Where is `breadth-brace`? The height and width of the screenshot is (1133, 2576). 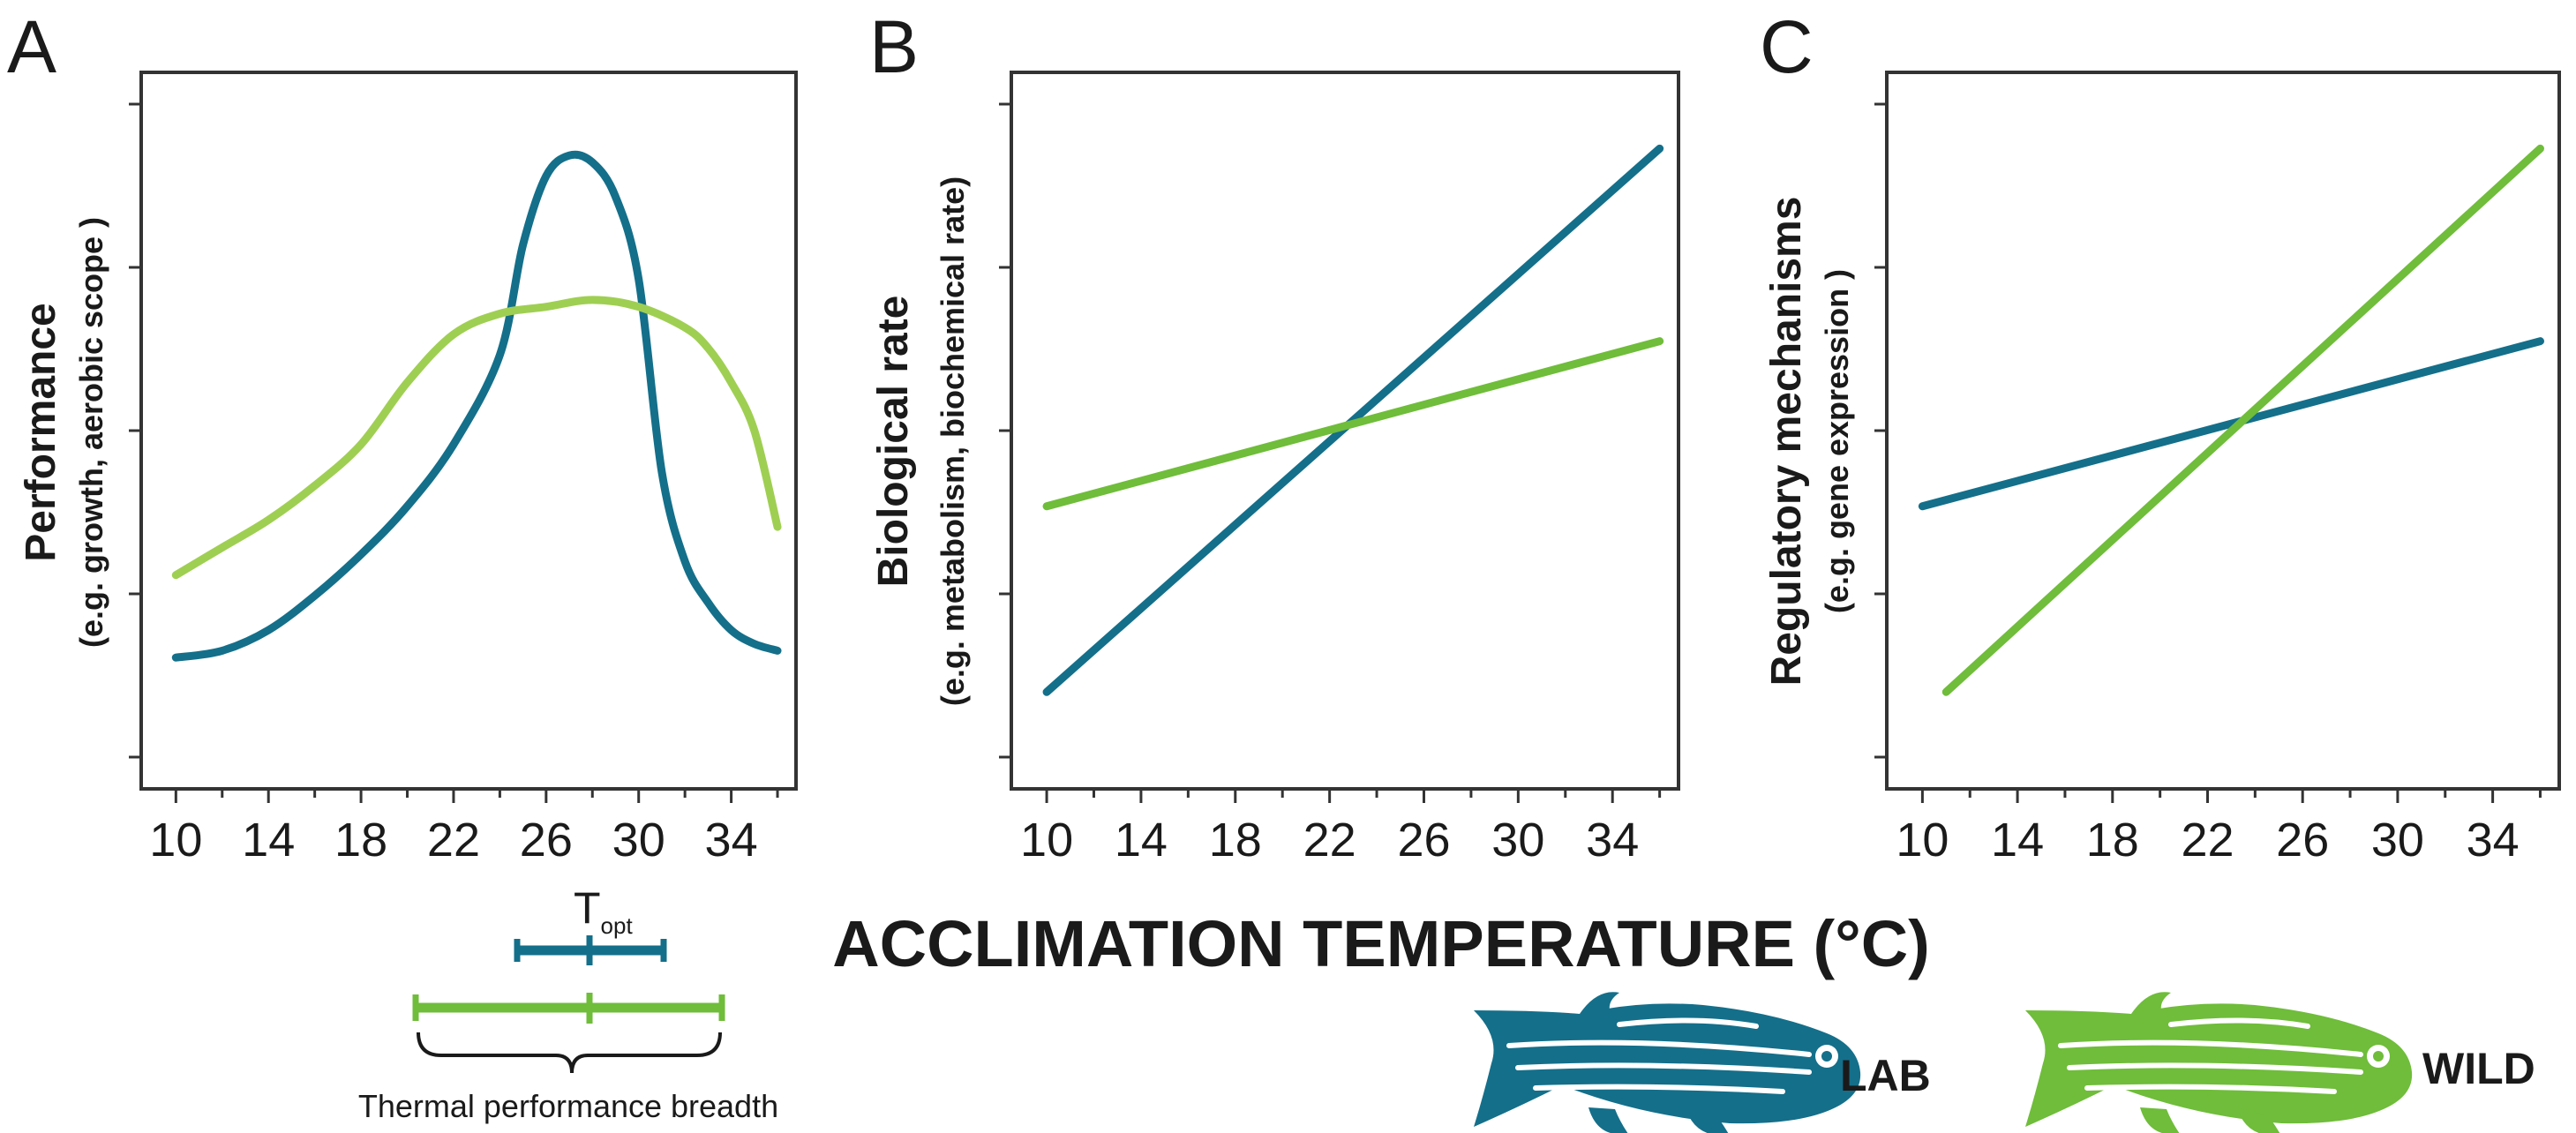 breadth-brace is located at coordinates (569, 1053).